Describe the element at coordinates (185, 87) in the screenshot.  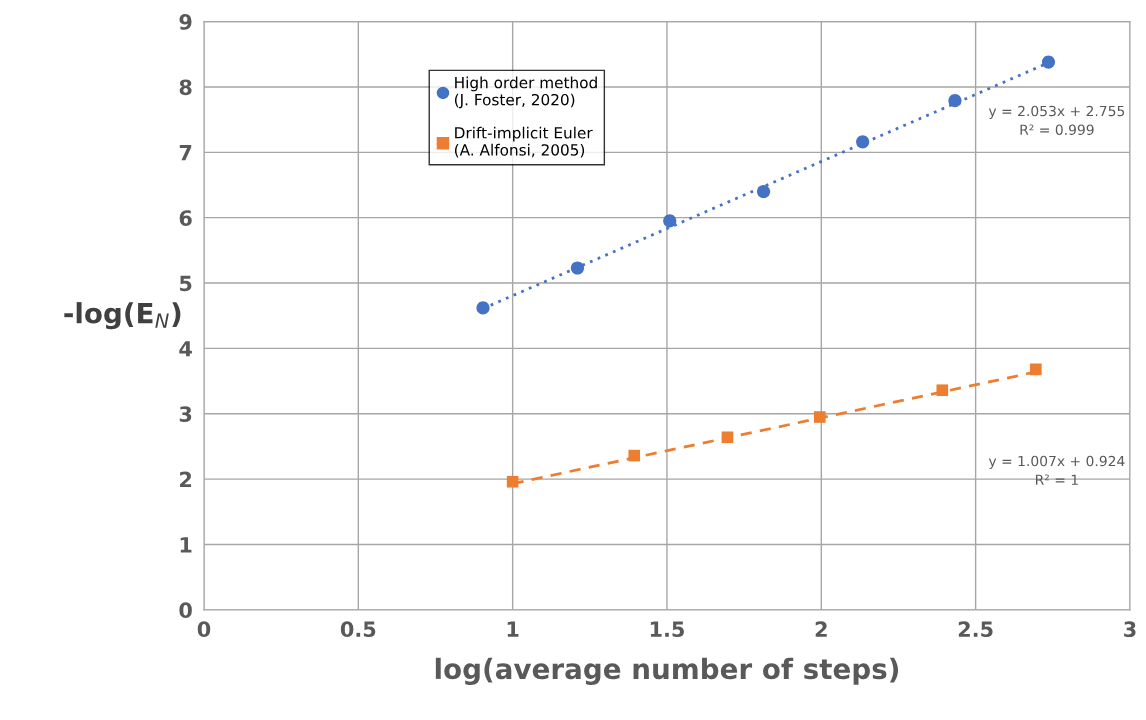
I see `y-tick-label: 8` at that location.